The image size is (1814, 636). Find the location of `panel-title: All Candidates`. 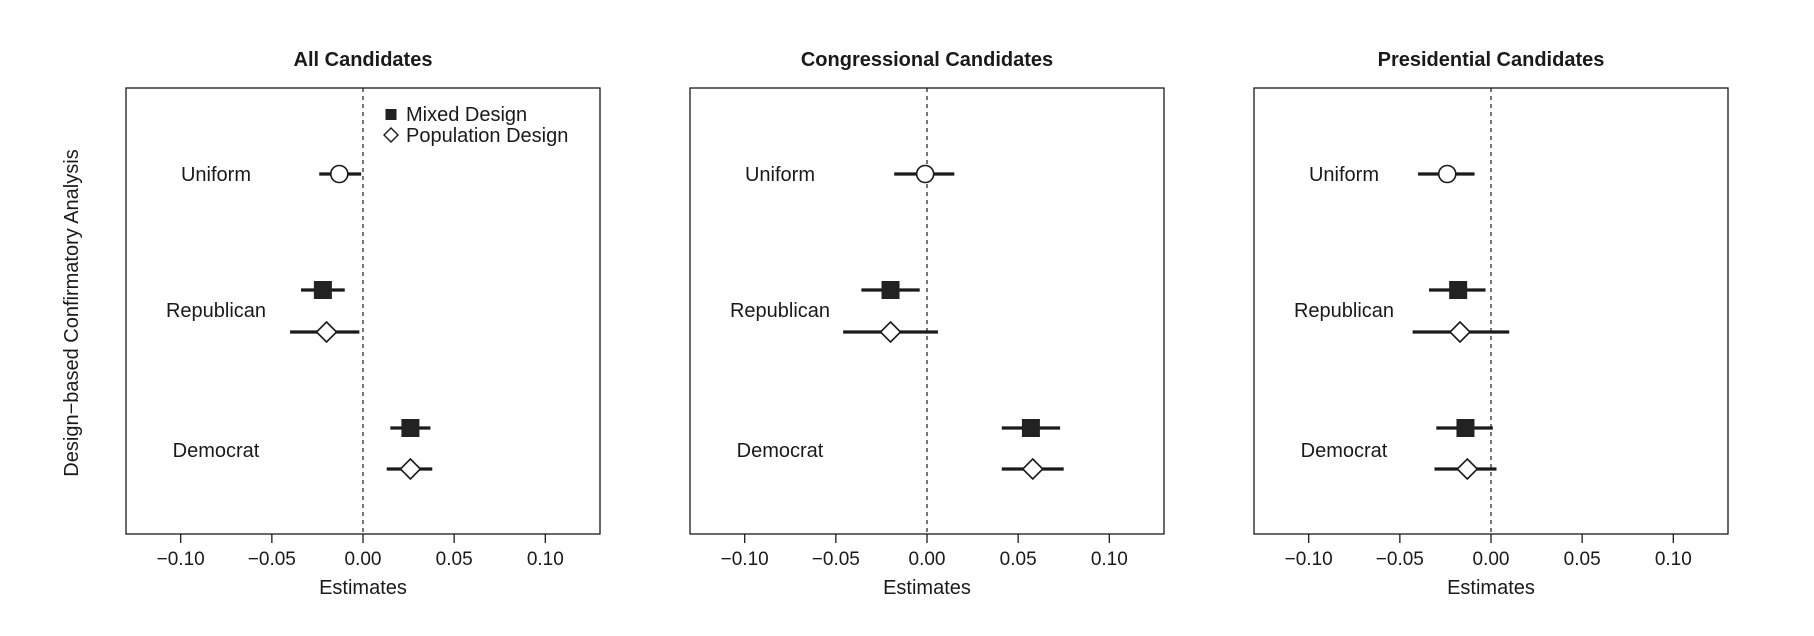

panel-title: All Candidates is located at coordinates (363, 60).